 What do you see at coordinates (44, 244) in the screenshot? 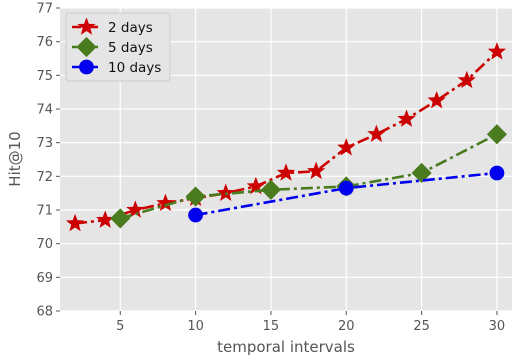
I see `y-tick-label: 70` at bounding box center [44, 244].